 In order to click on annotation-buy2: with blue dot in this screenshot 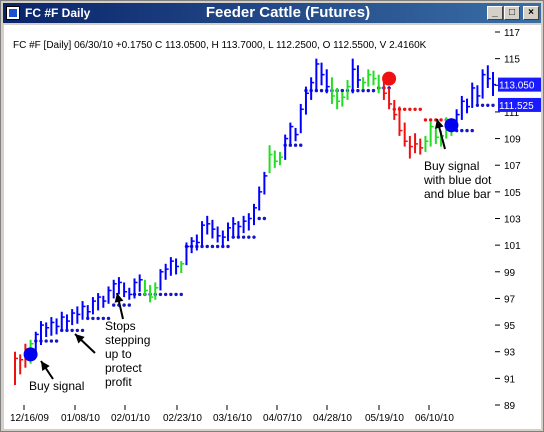, I will do `click(457, 180)`.